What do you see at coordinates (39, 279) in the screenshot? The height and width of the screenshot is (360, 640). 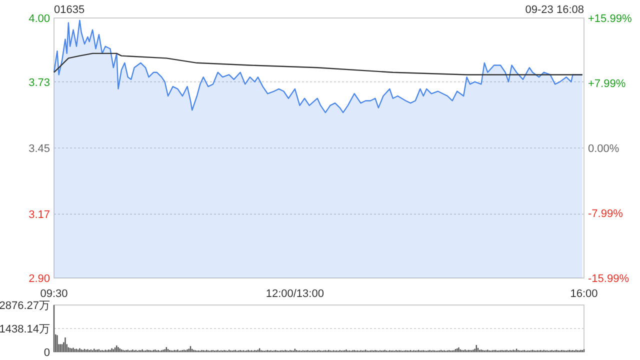 I see `y-tick-label: 2.90` at bounding box center [39, 279].